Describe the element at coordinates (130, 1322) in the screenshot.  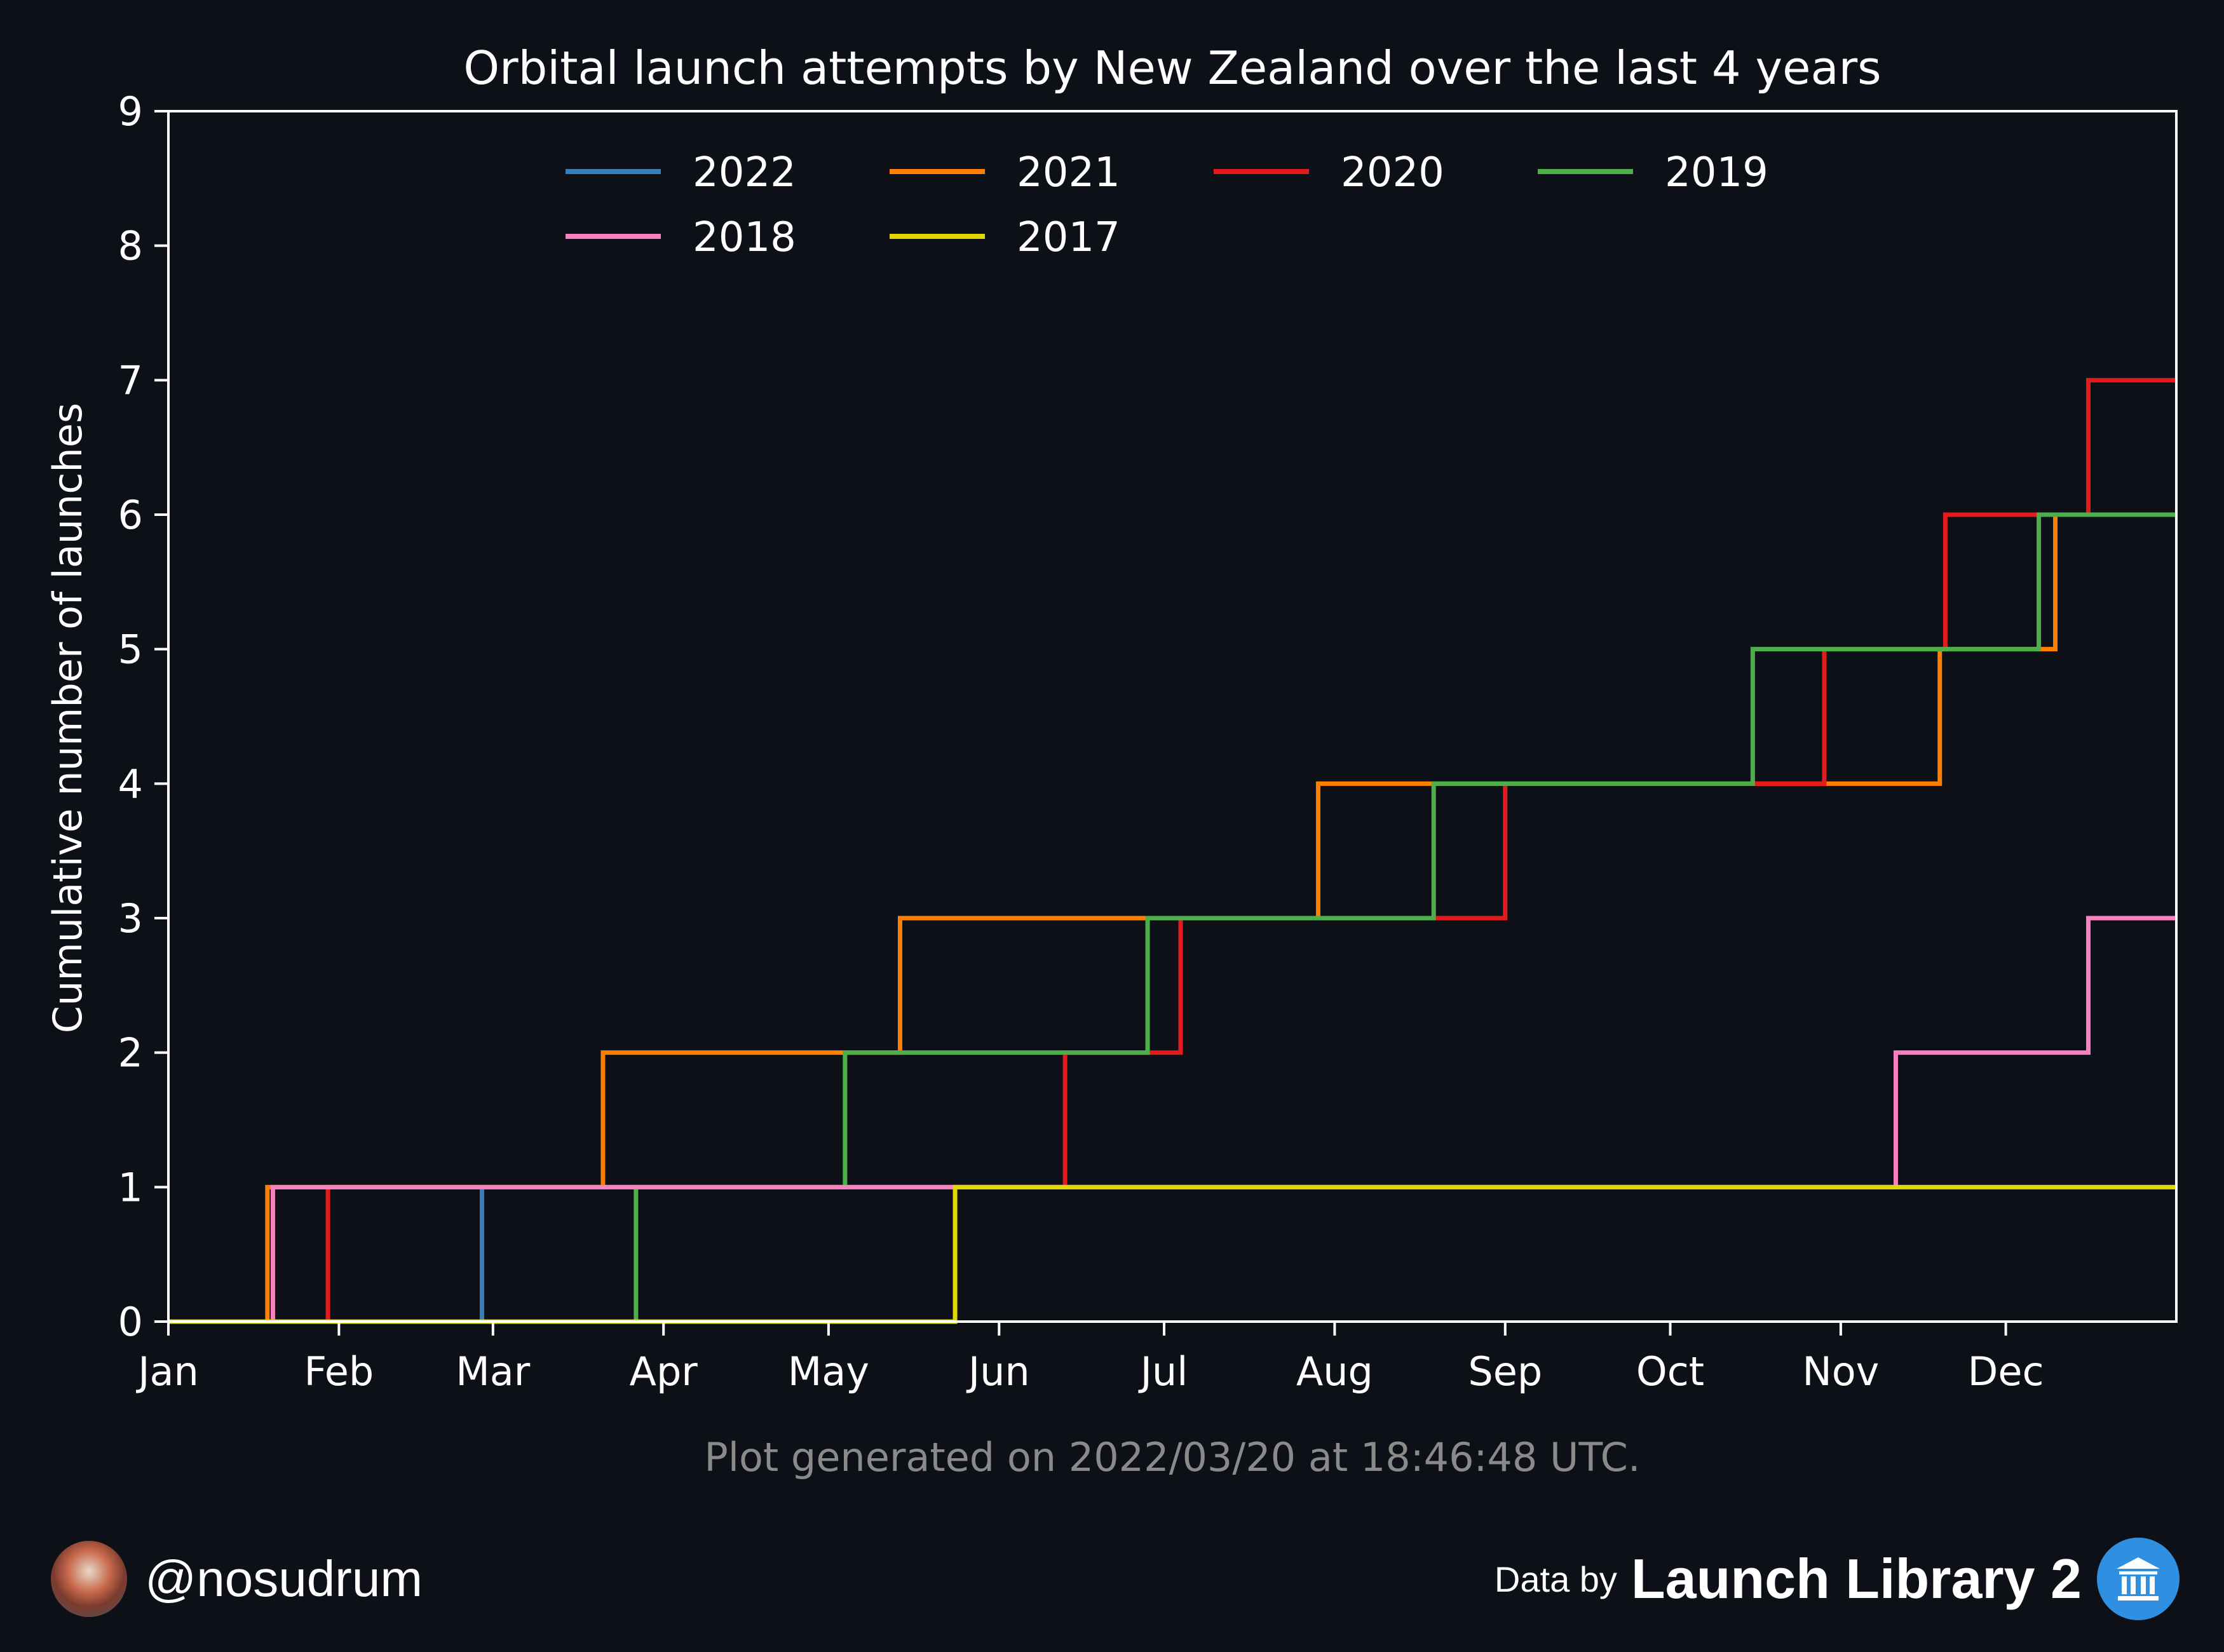
I see `y-tick-label: 0` at that location.